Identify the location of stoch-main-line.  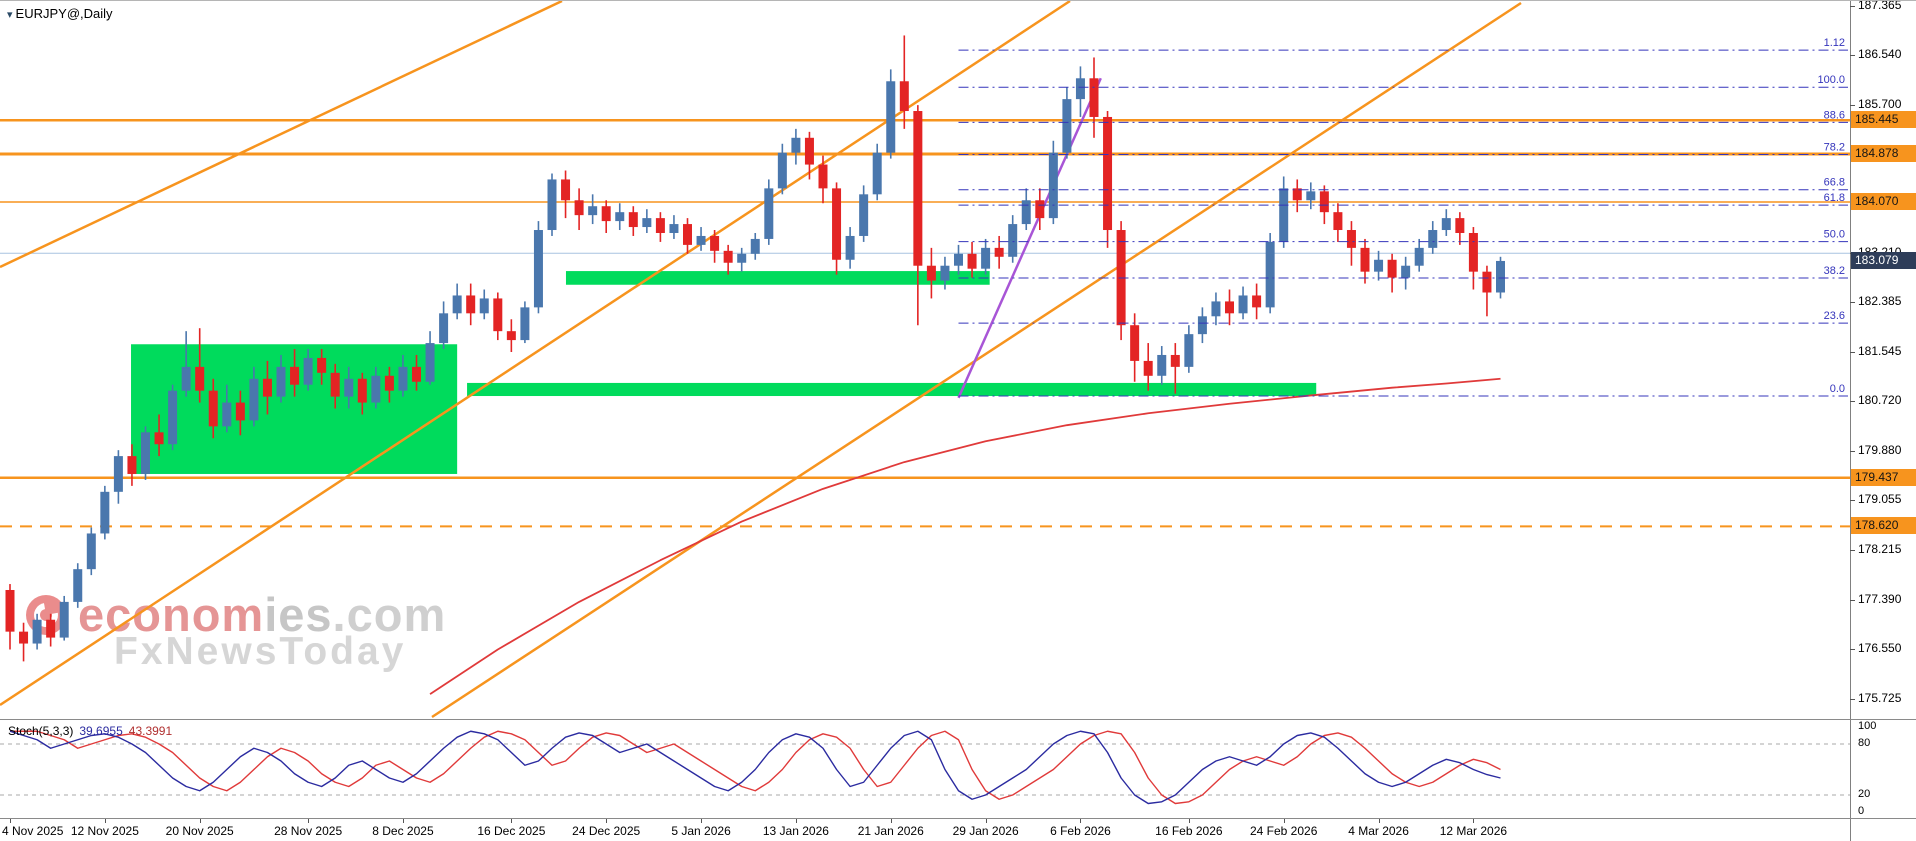
(755, 767).